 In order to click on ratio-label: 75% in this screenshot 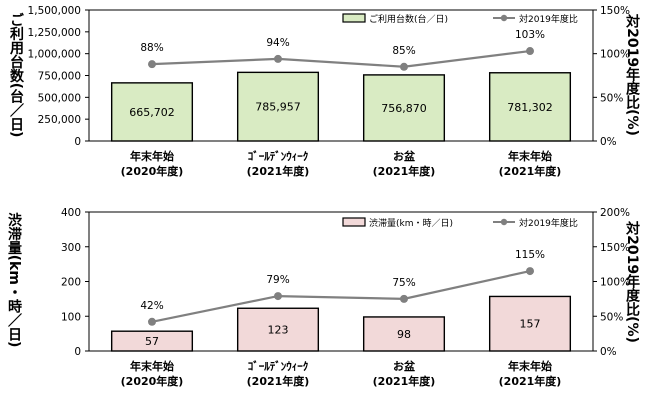, I will do `click(403, 283)`.